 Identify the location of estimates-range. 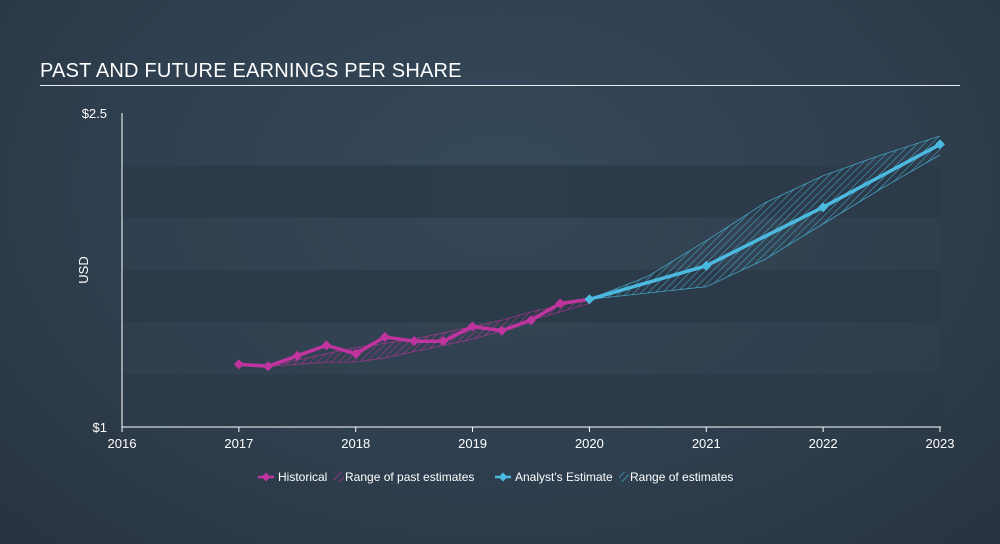
(764, 218).